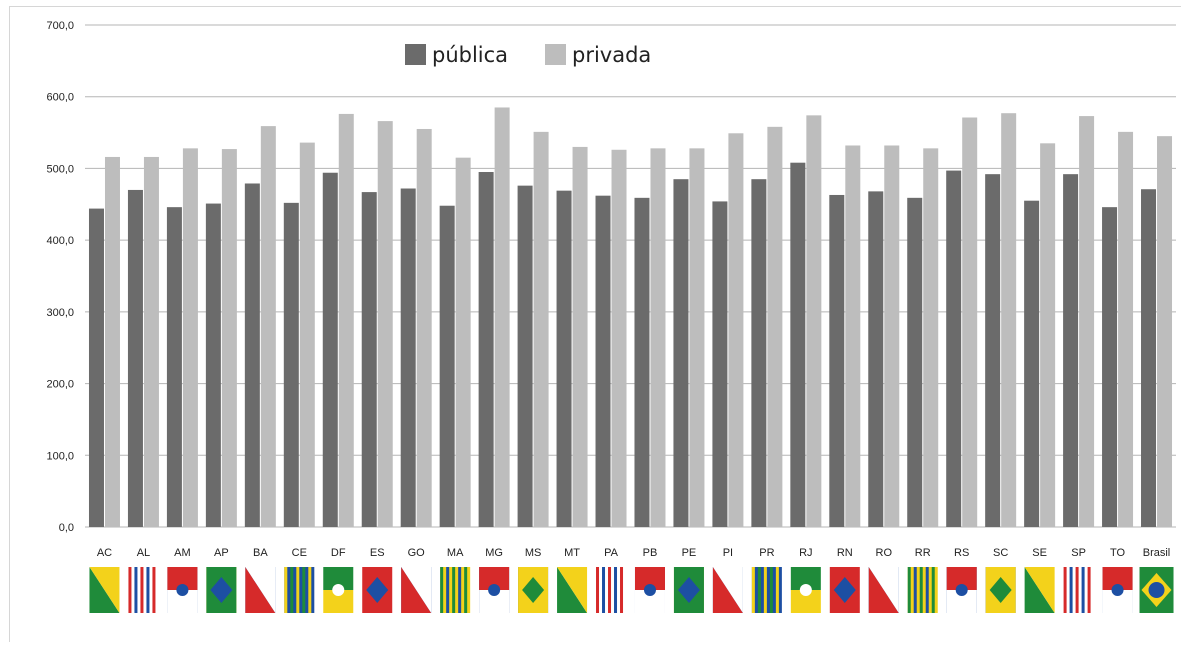 This screenshot has width=1184, height=646. I want to click on flag-sp-icon, so click(1078, 590).